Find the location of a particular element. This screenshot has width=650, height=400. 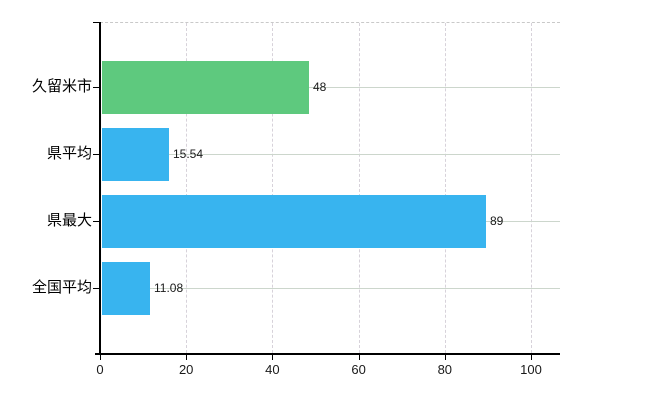

bar-value-label: 48 is located at coordinates (320, 87).